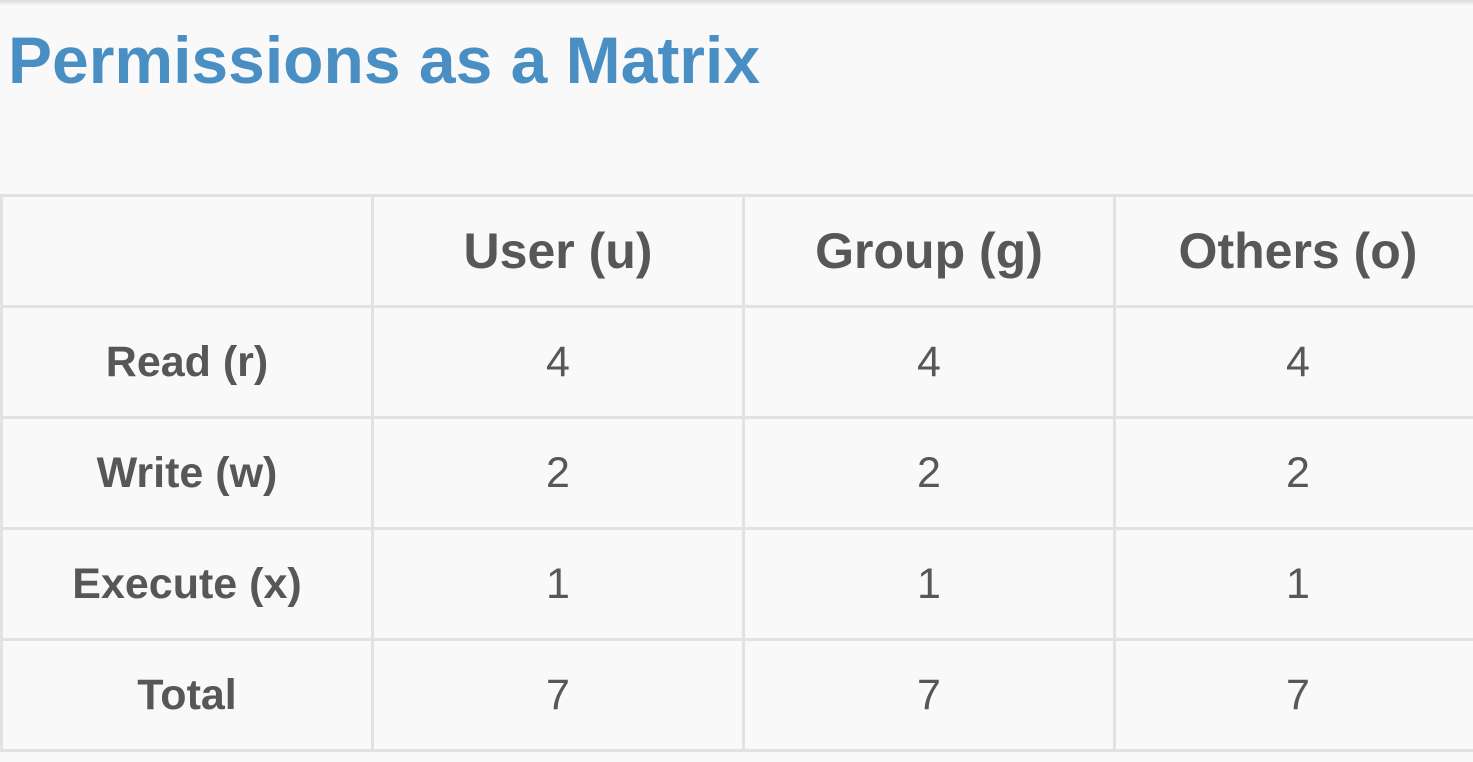 The width and height of the screenshot is (1473, 762). What do you see at coordinates (929, 362) in the screenshot?
I see `cell-read-group: 4` at bounding box center [929, 362].